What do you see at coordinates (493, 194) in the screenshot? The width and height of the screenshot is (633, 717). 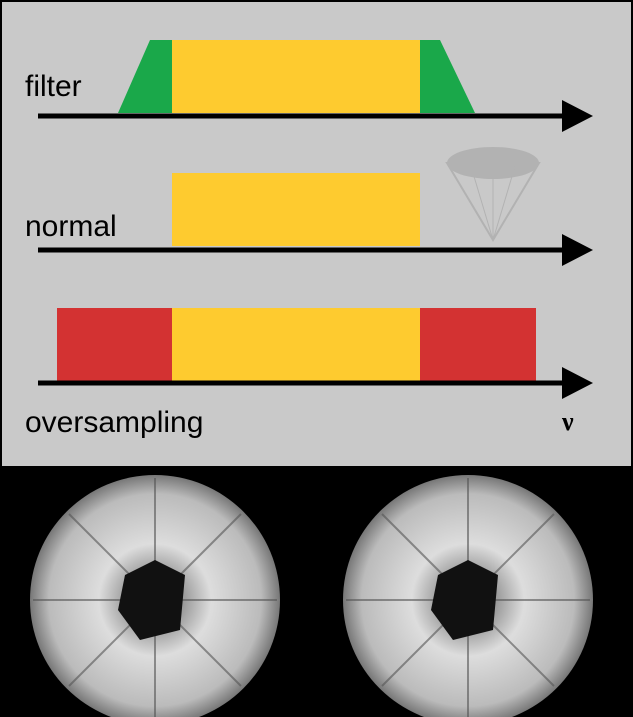 I see `watermark-icon` at bounding box center [493, 194].